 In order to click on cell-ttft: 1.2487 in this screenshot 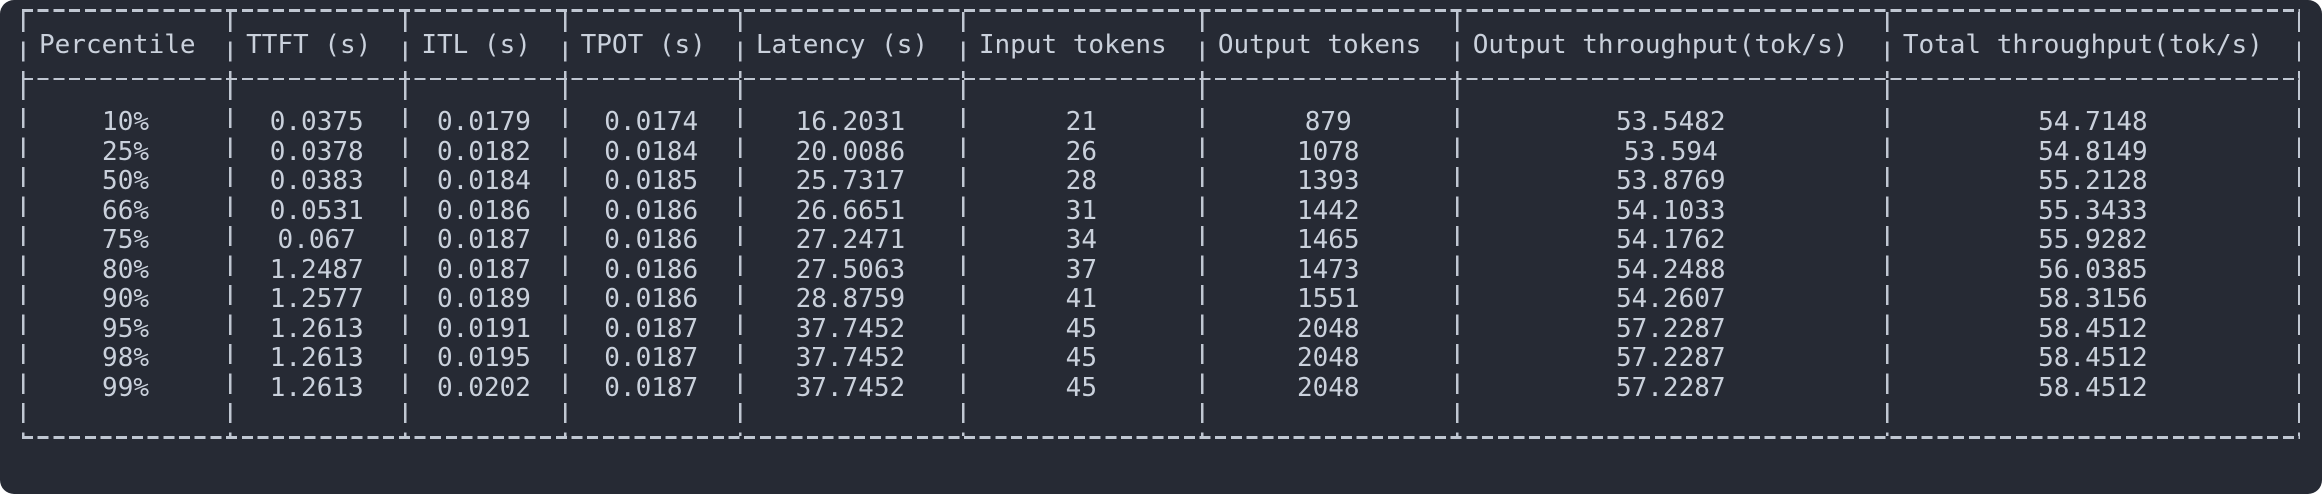, I will do `click(317, 270)`.